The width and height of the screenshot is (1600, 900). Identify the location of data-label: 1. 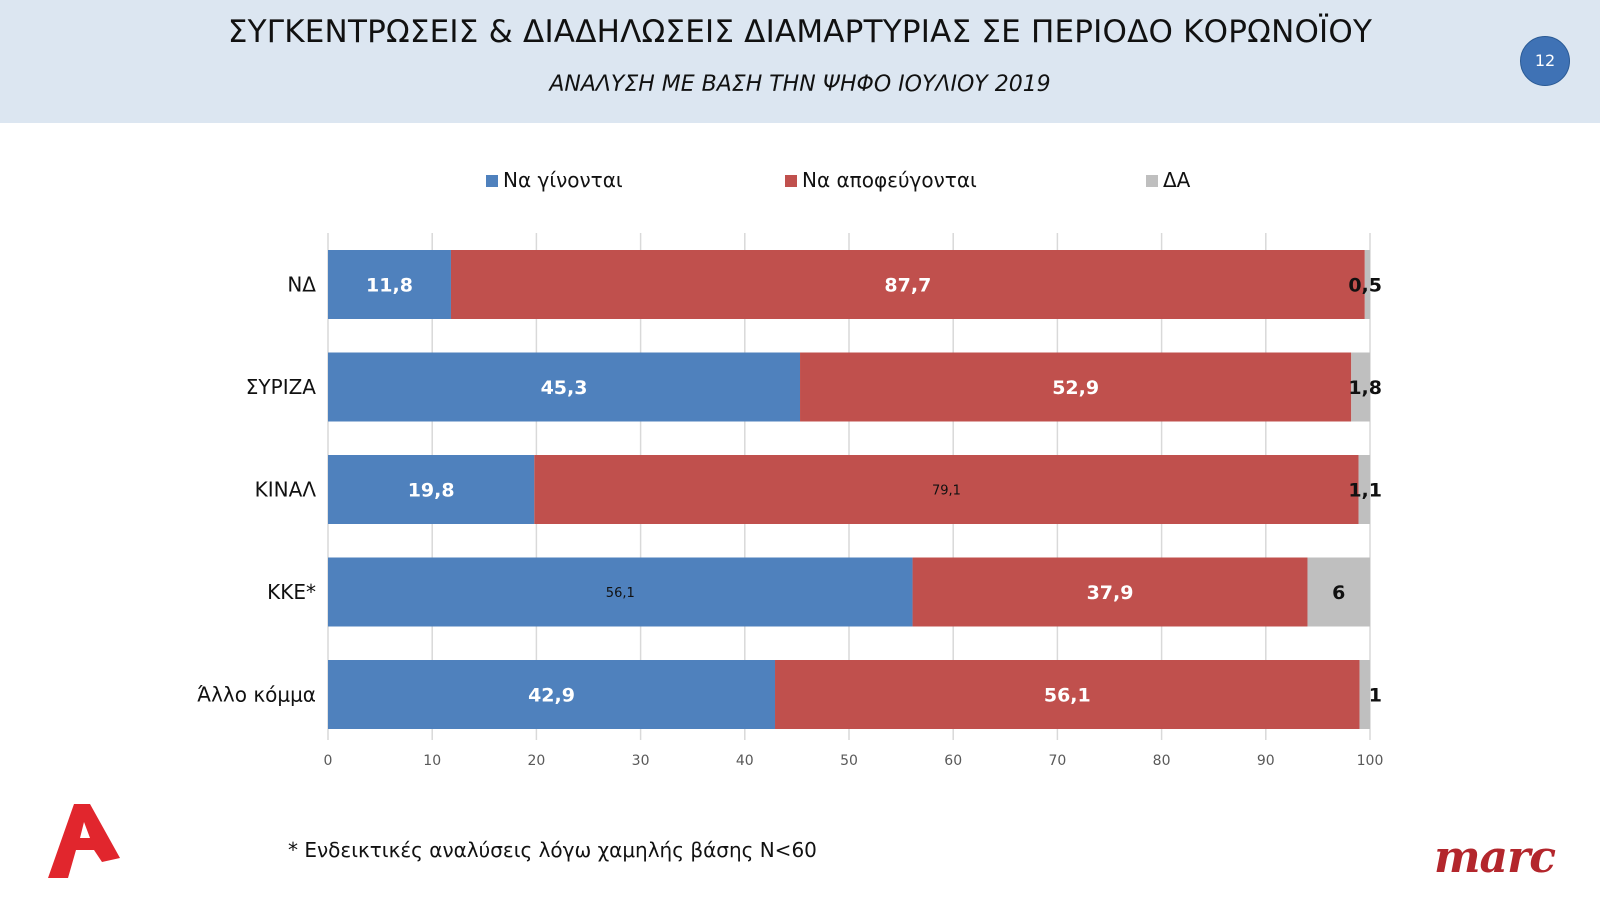
(1375, 696).